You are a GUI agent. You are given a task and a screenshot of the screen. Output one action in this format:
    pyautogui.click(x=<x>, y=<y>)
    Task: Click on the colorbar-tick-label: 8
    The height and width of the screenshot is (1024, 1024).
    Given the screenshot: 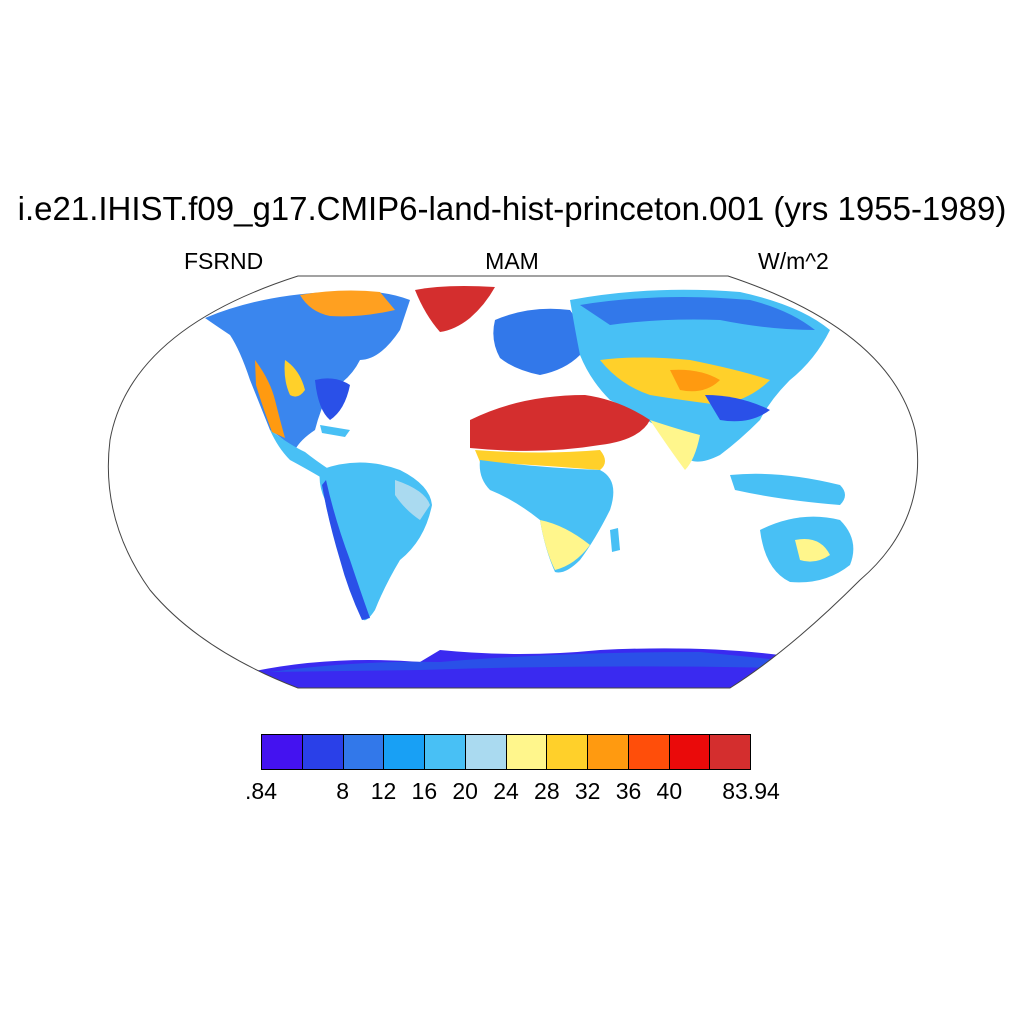 What is the action you would take?
    pyautogui.click(x=343, y=791)
    